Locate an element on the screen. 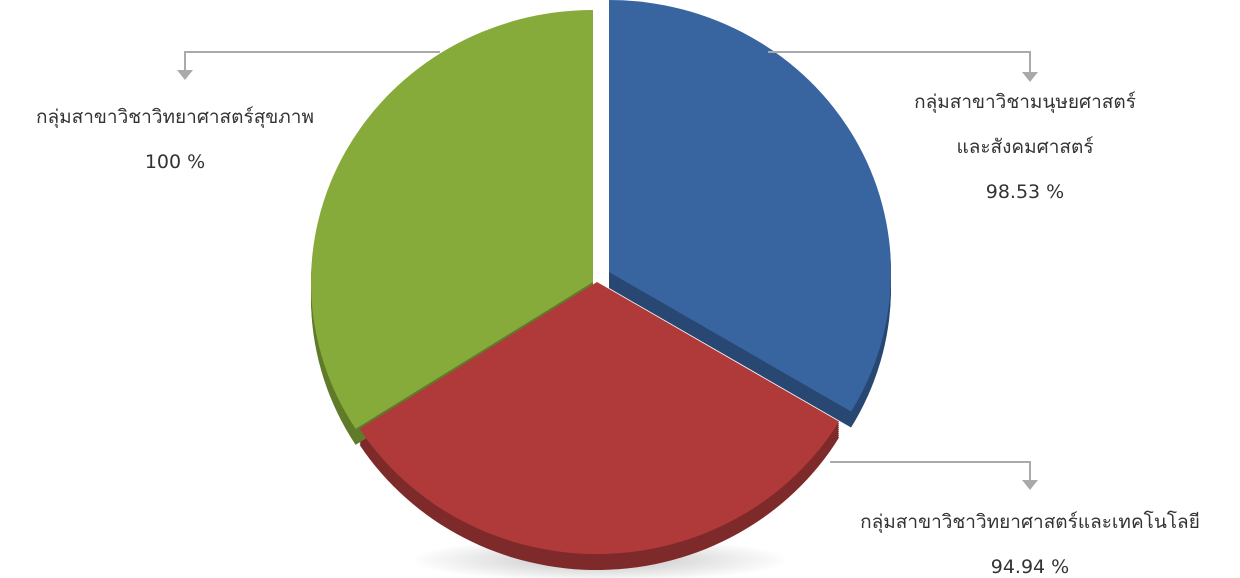 Image resolution: width=1240 pixels, height=578 pixels. value-label: 98.53 % is located at coordinates (1025, 192).